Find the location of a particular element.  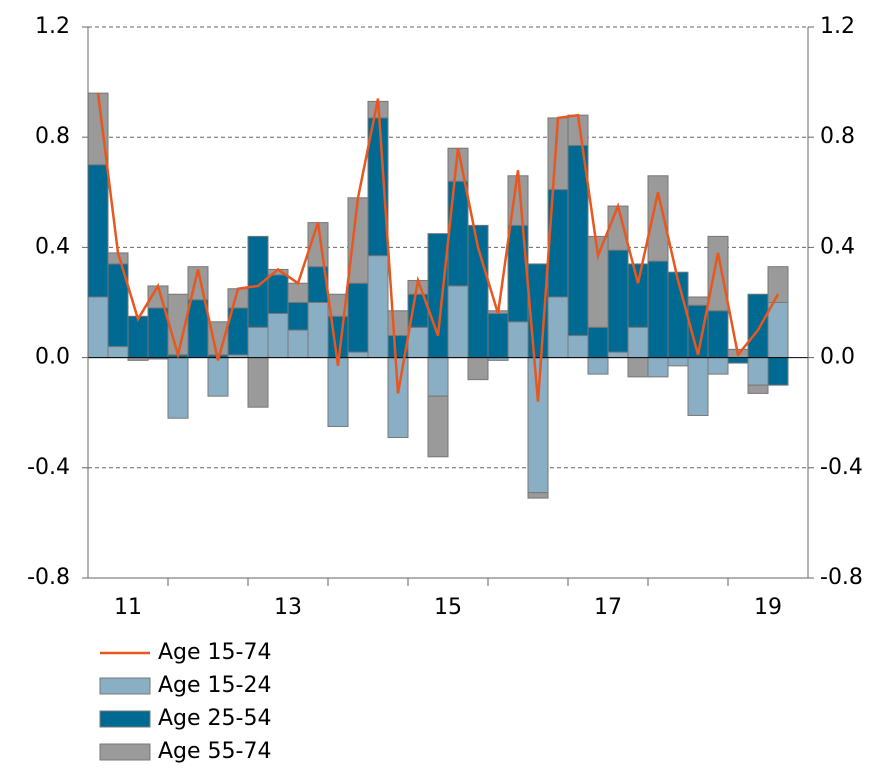

legend-label: Age 25-54 is located at coordinates (214, 718).